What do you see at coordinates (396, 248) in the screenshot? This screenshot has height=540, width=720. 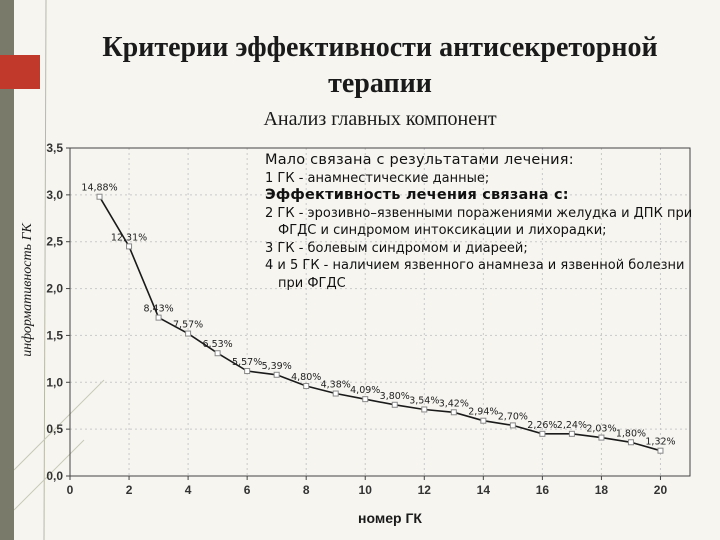 I see `note-item-3: 3 ГК - болевым синдромом и диареей;` at bounding box center [396, 248].